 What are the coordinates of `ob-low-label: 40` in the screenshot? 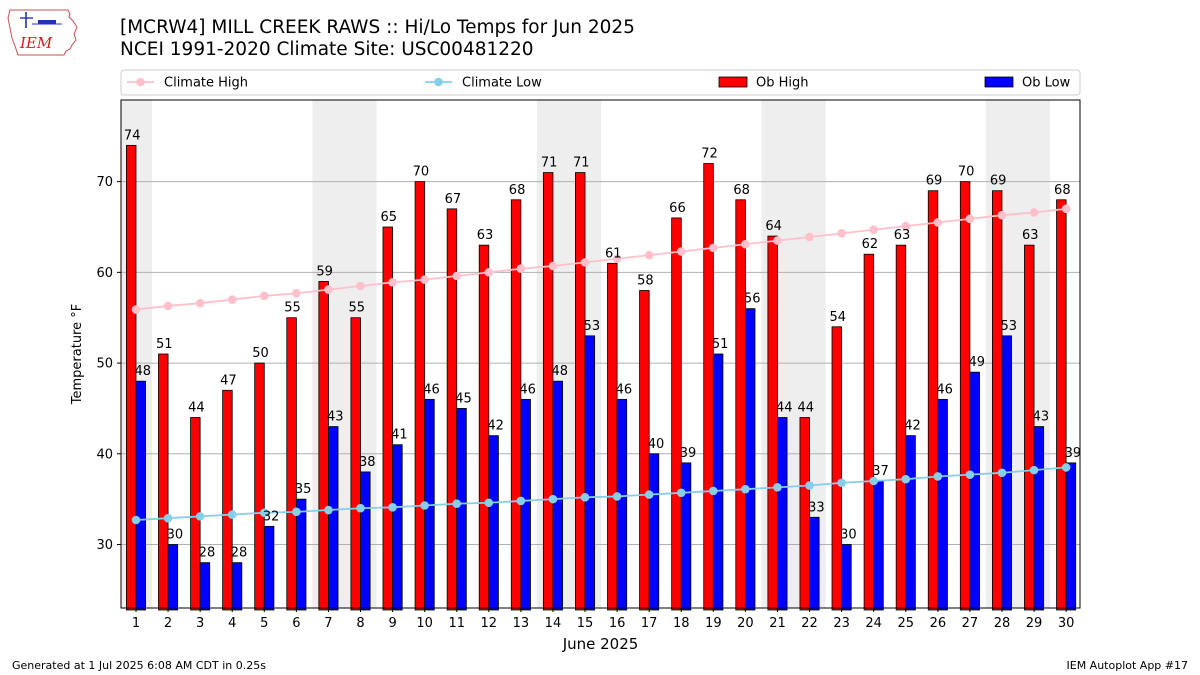 It's located at (656, 444).